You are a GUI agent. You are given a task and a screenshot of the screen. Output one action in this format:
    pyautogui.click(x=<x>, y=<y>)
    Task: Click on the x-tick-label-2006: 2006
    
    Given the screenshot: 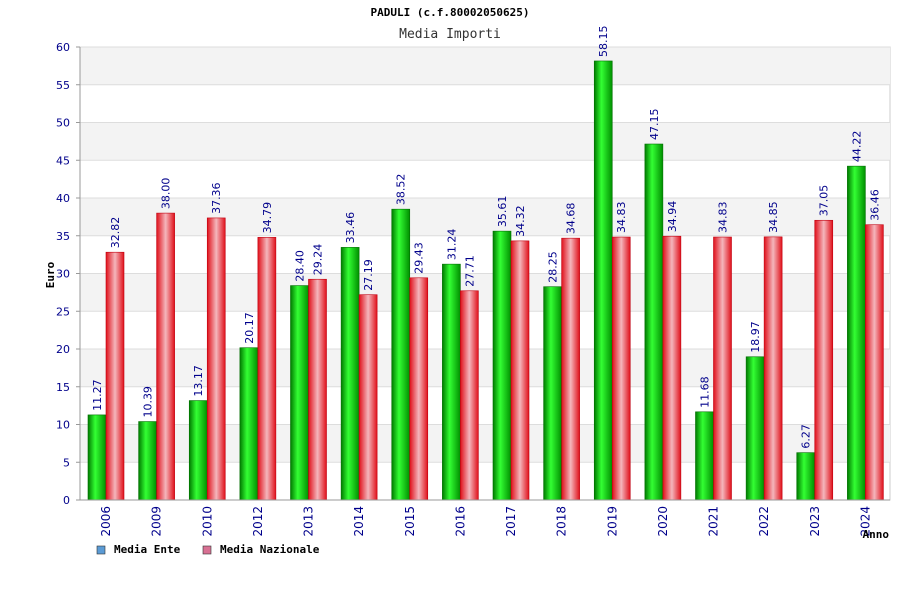 What is the action you would take?
    pyautogui.click(x=106, y=521)
    